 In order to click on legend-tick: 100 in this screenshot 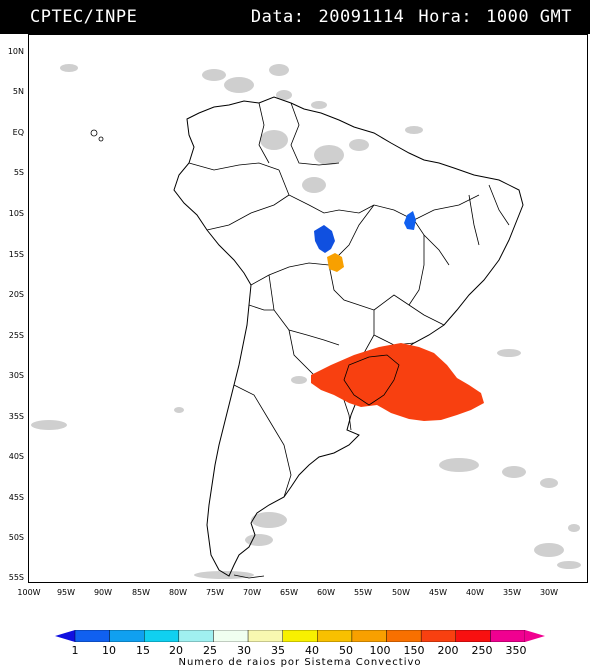, I will do `click(380, 650)`.